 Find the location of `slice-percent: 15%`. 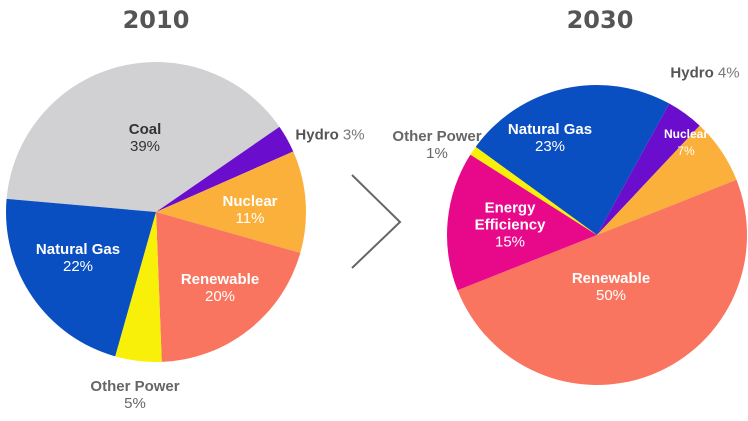

slice-percent: 15% is located at coordinates (510, 242).